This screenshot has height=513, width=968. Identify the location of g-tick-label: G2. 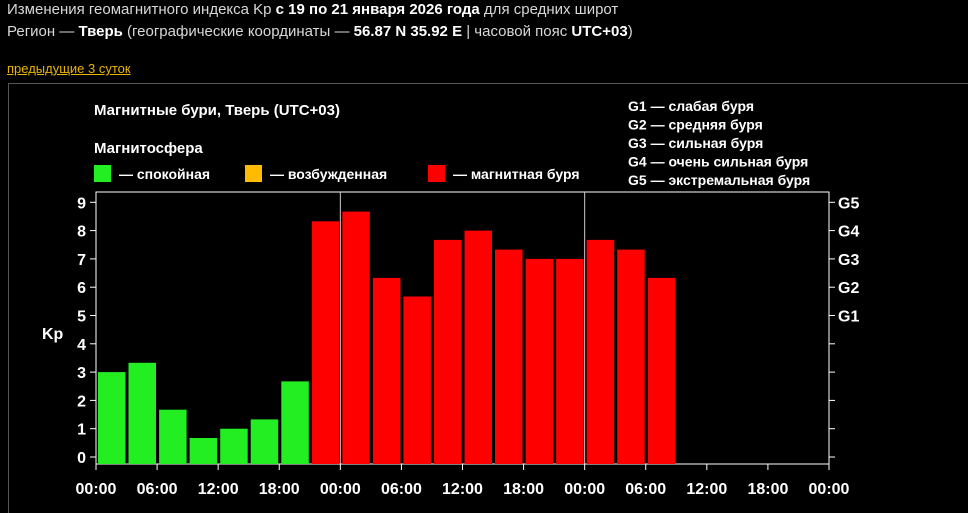
(848, 288).